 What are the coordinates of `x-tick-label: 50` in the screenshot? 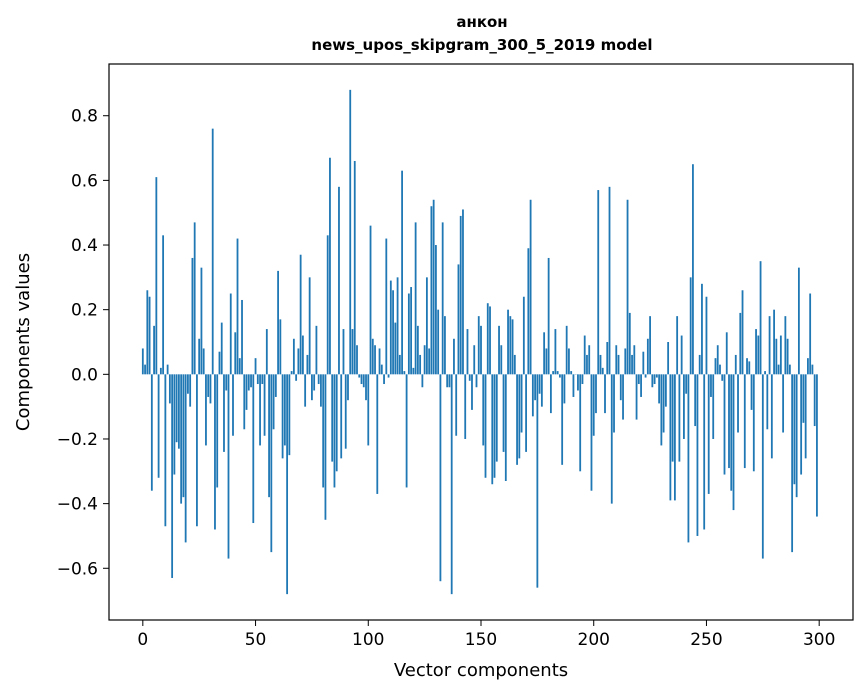 It's located at (256, 640).